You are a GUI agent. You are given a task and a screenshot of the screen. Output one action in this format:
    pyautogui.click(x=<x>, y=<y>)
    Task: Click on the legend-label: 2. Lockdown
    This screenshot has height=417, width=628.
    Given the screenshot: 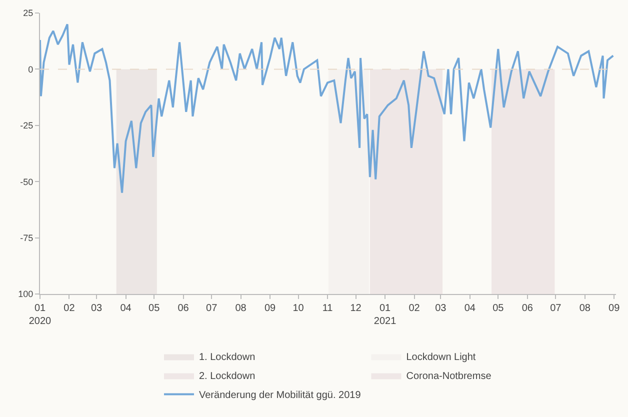 What is the action you would take?
    pyautogui.click(x=227, y=376)
    